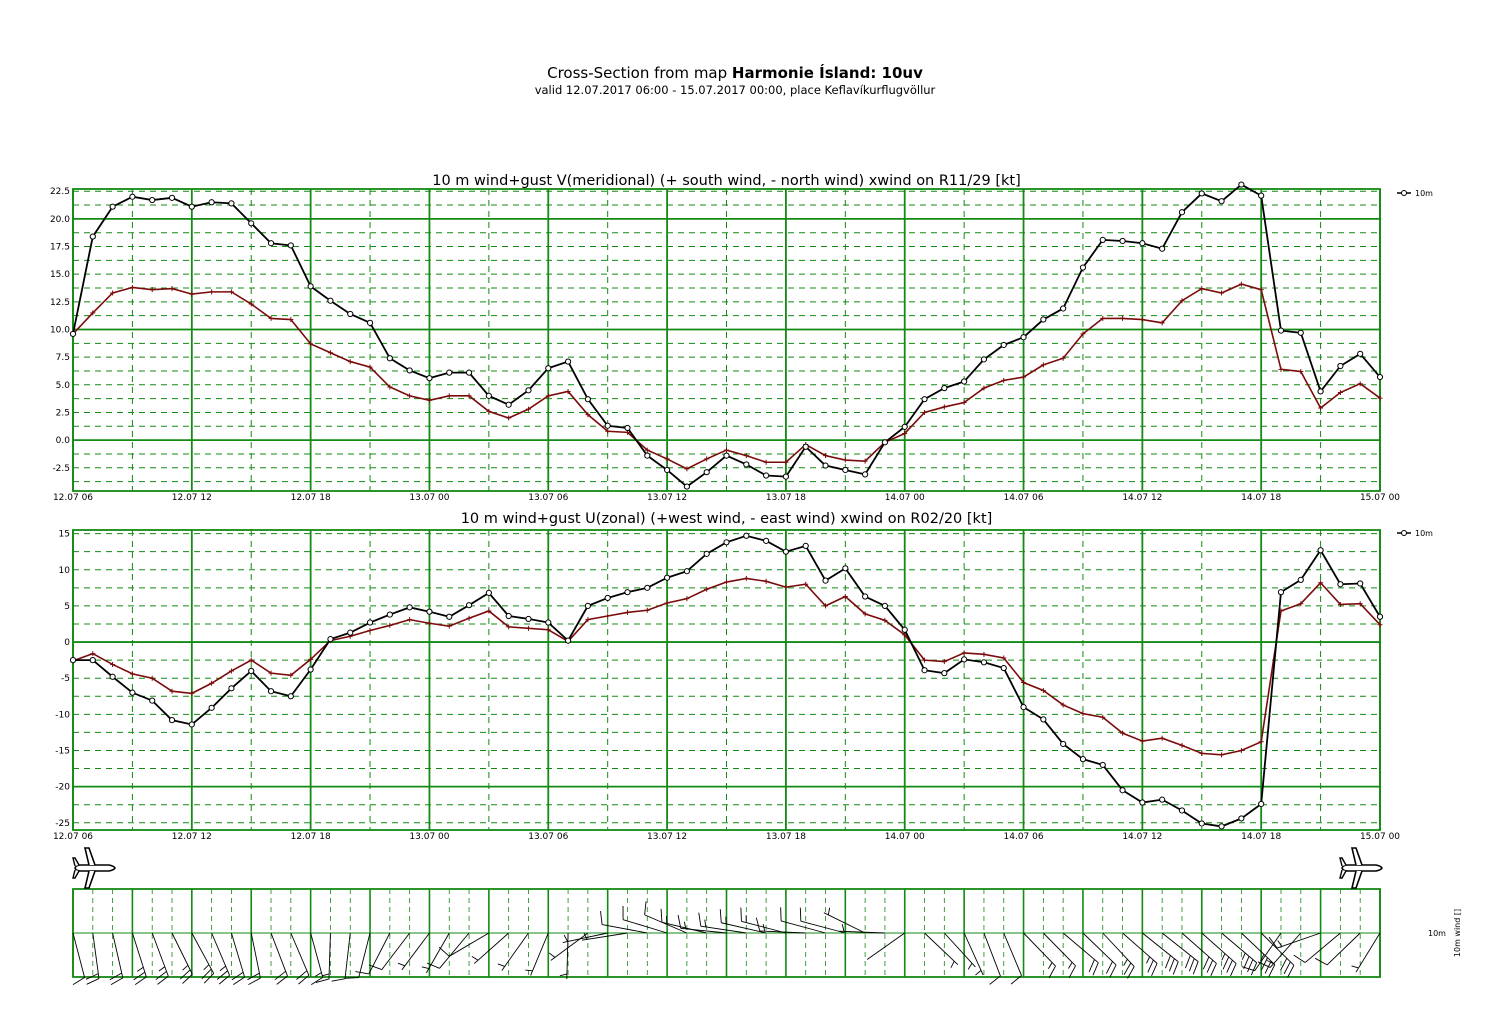  I want to click on plane-body, so click(1362, 868).